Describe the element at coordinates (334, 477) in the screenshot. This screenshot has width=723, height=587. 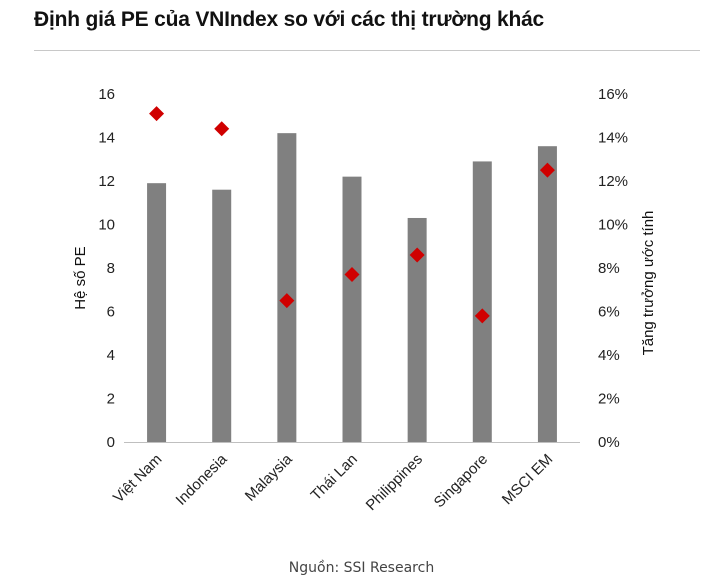
I see `x-tick-label: Thái Lan` at that location.